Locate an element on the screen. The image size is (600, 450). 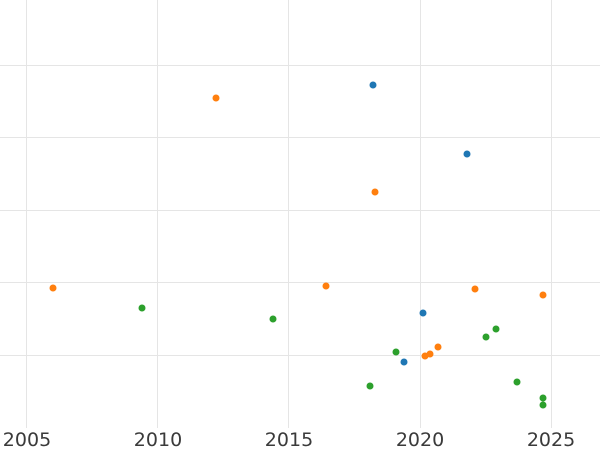
x-axis-tick-label: 2005 is located at coordinates (27, 439).